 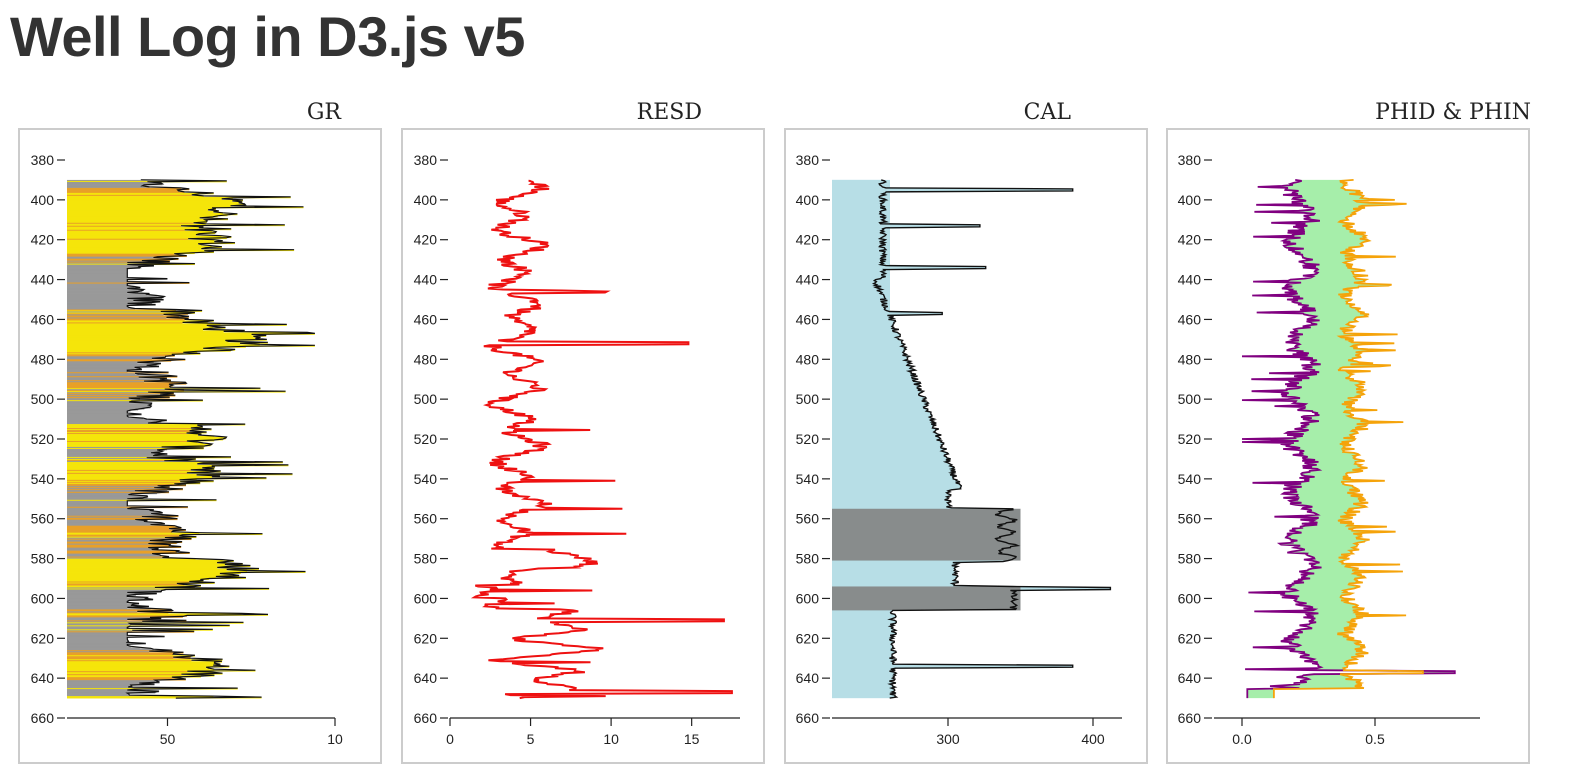 I want to click on depth-tick-label: 660, so click(x=43, y=718).